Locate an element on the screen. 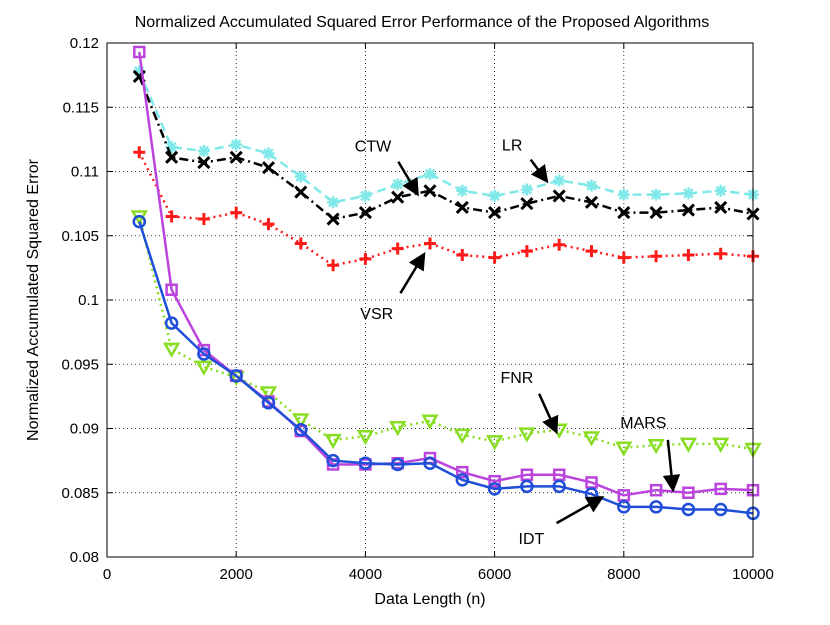  annotation-label-mars: MARS is located at coordinates (643, 423).